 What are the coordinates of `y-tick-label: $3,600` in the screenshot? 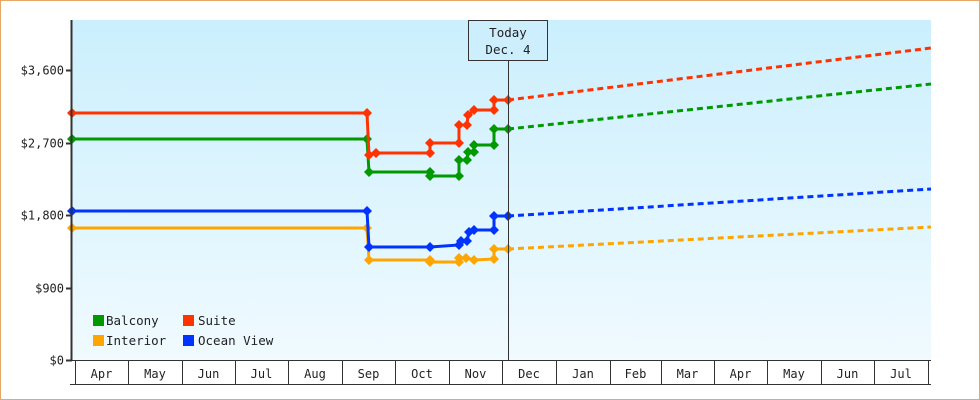 It's located at (42, 71).